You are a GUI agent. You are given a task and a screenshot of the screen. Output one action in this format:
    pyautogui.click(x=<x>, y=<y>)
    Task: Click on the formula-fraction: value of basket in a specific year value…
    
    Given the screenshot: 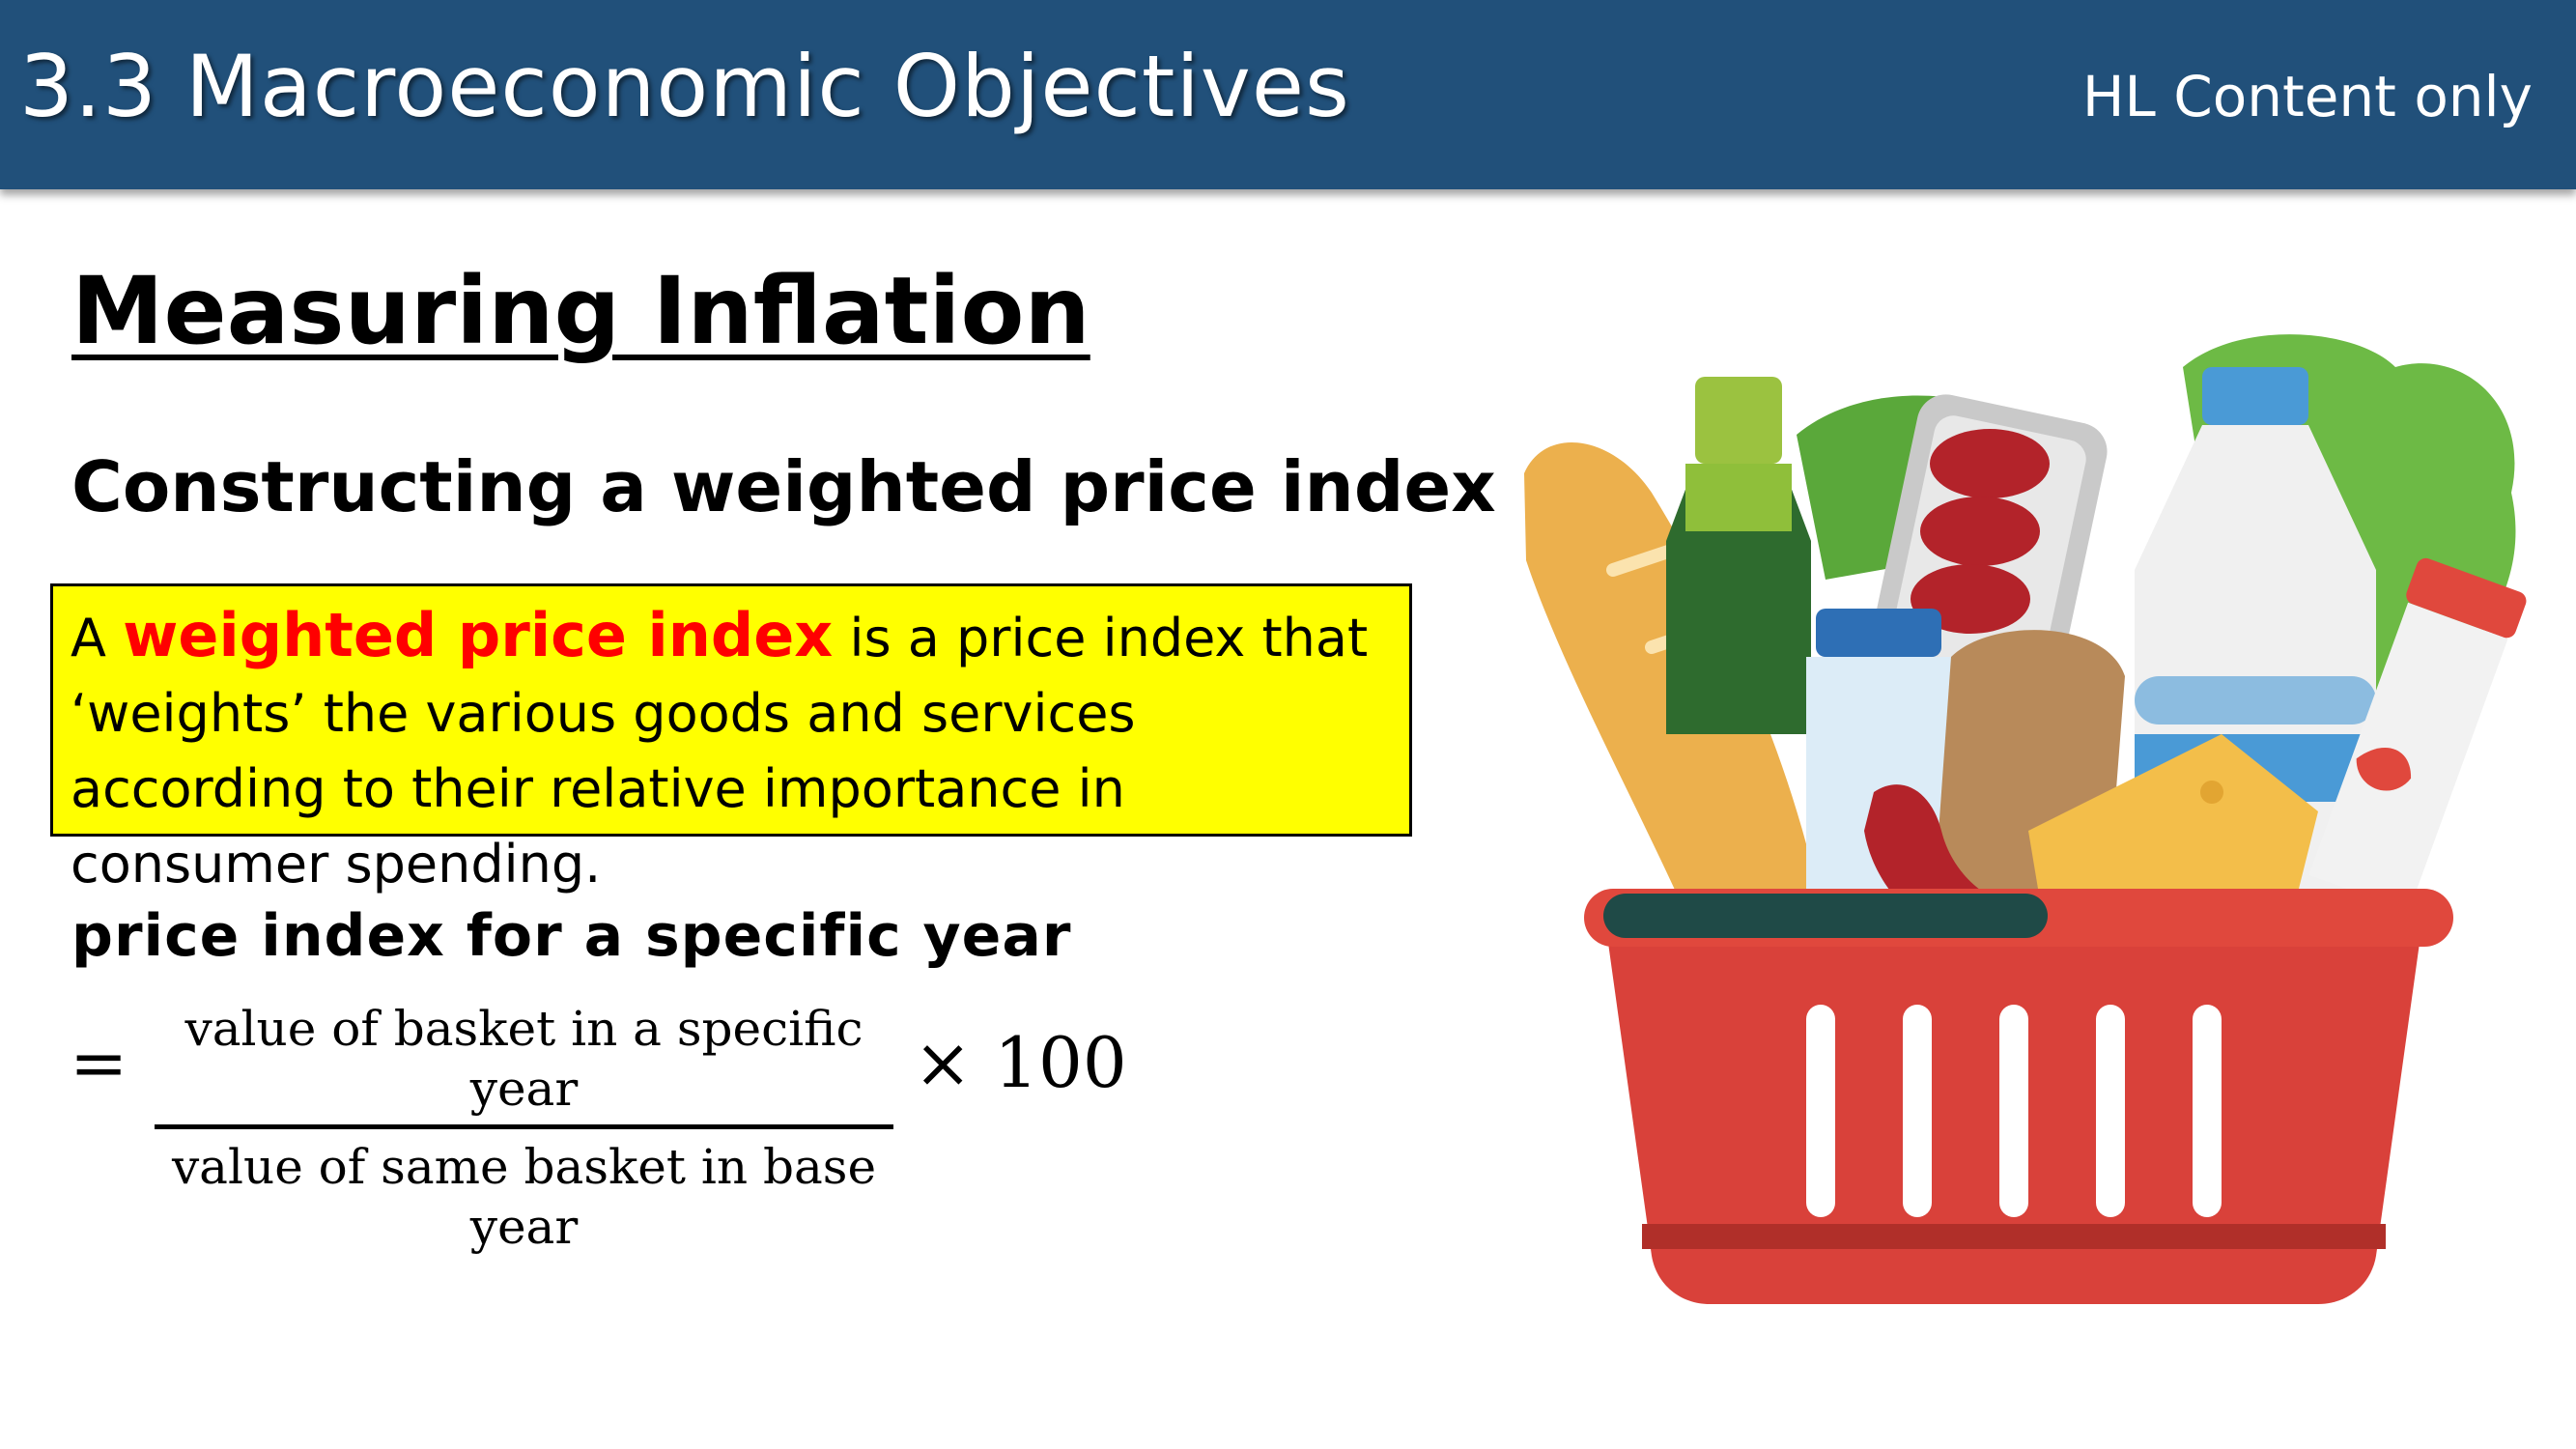 What is the action you would take?
    pyautogui.click(x=524, y=1128)
    